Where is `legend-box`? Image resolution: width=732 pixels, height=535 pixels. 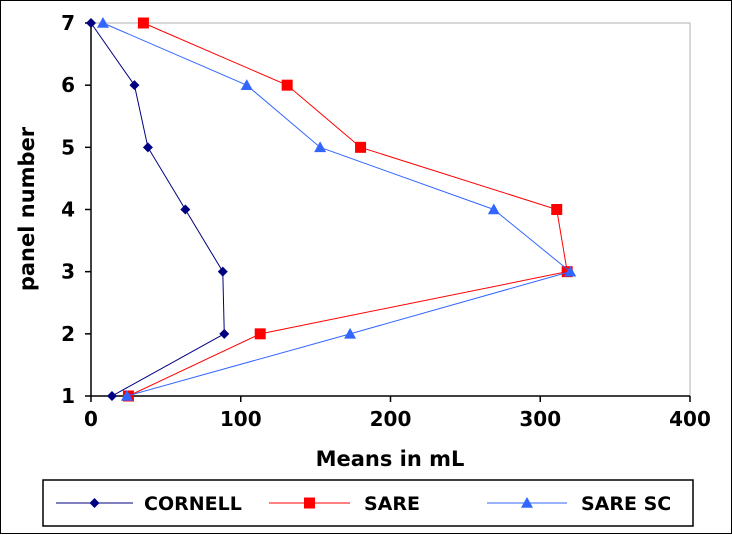 legend-box is located at coordinates (368, 503).